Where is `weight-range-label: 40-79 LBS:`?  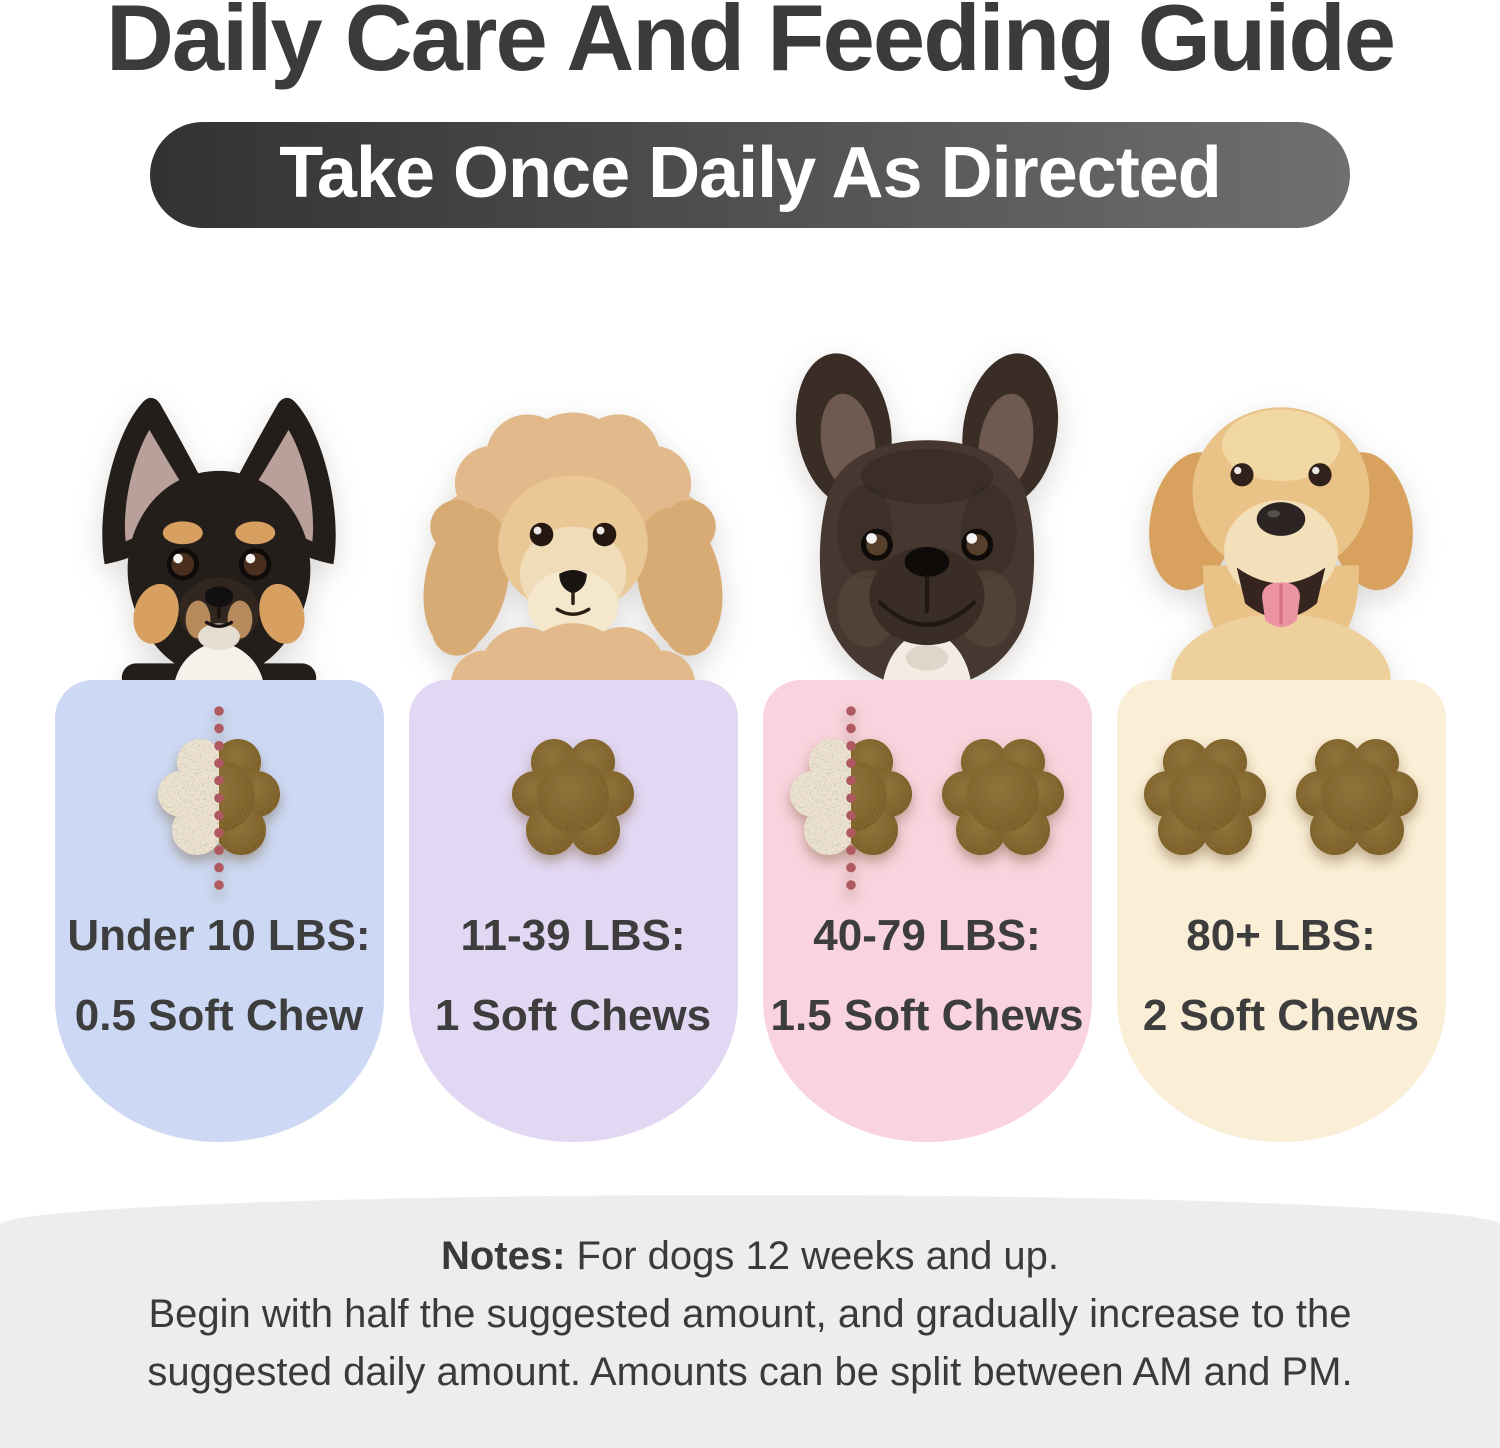 weight-range-label: 40-79 LBS: is located at coordinates (927, 935).